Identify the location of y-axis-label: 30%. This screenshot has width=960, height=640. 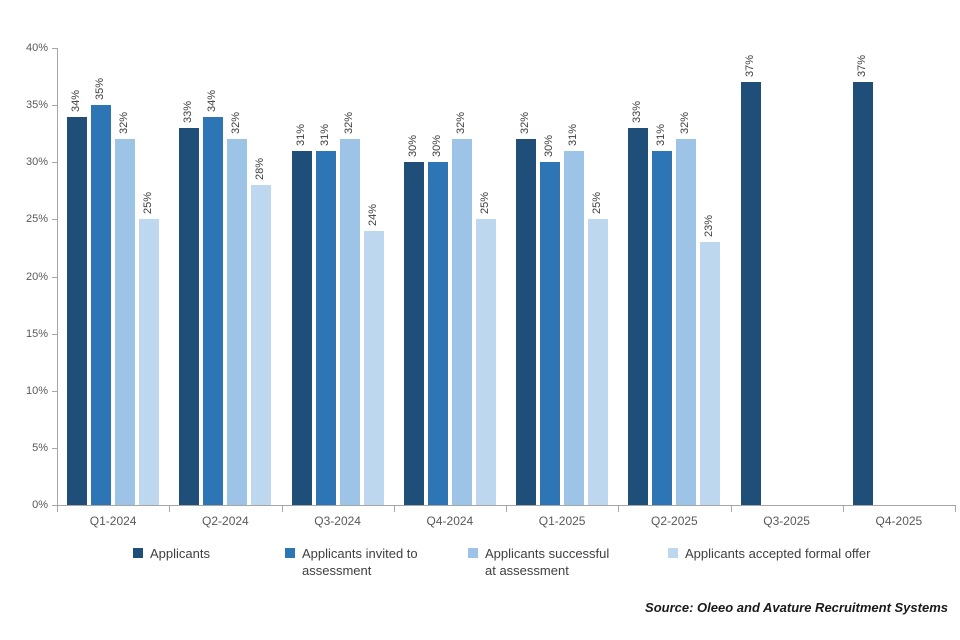
(36, 162).